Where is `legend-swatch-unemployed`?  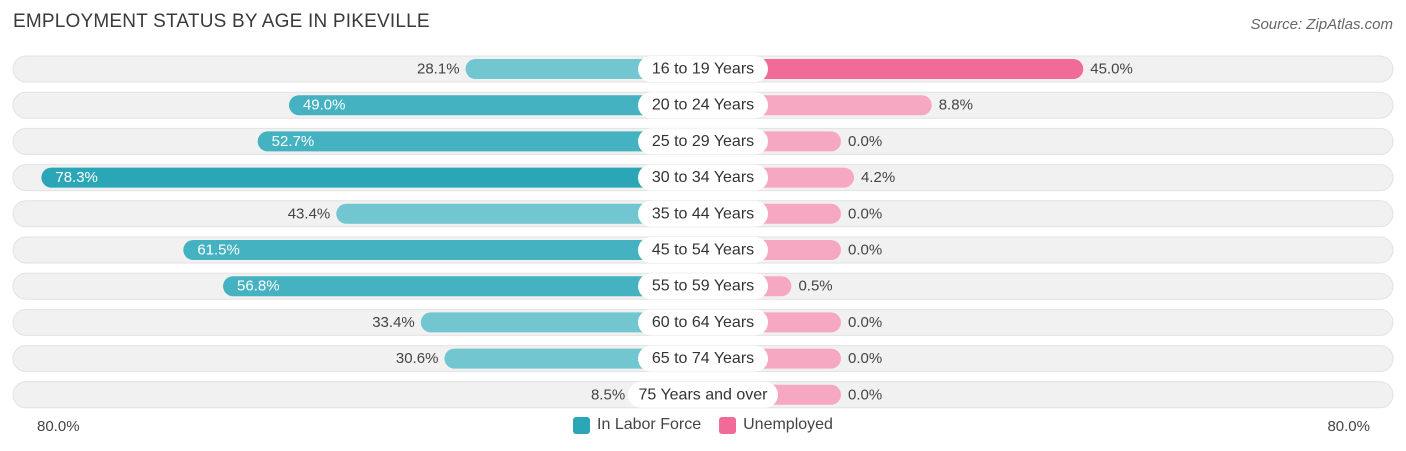 legend-swatch-unemployed is located at coordinates (728, 425).